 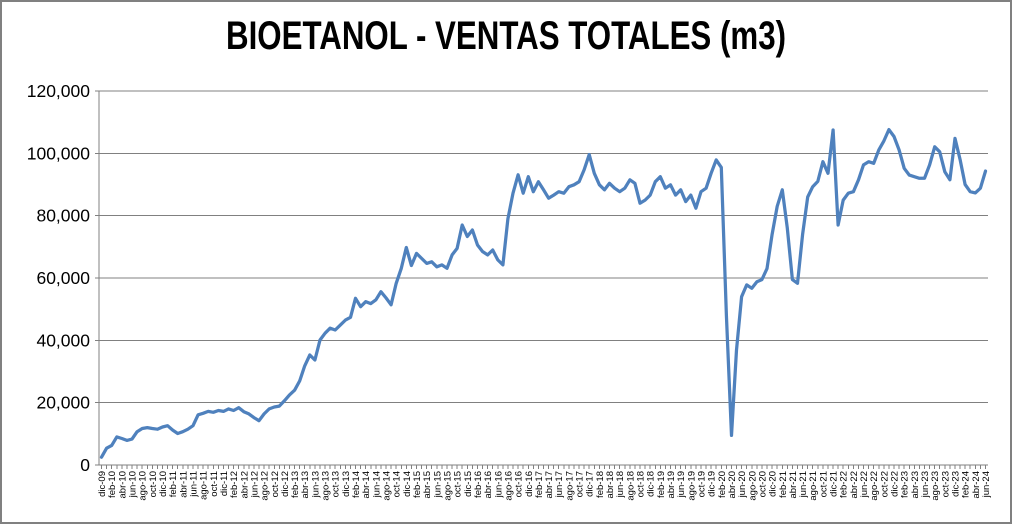 I want to click on x-tick-label: jun-20, so click(x=742, y=484).